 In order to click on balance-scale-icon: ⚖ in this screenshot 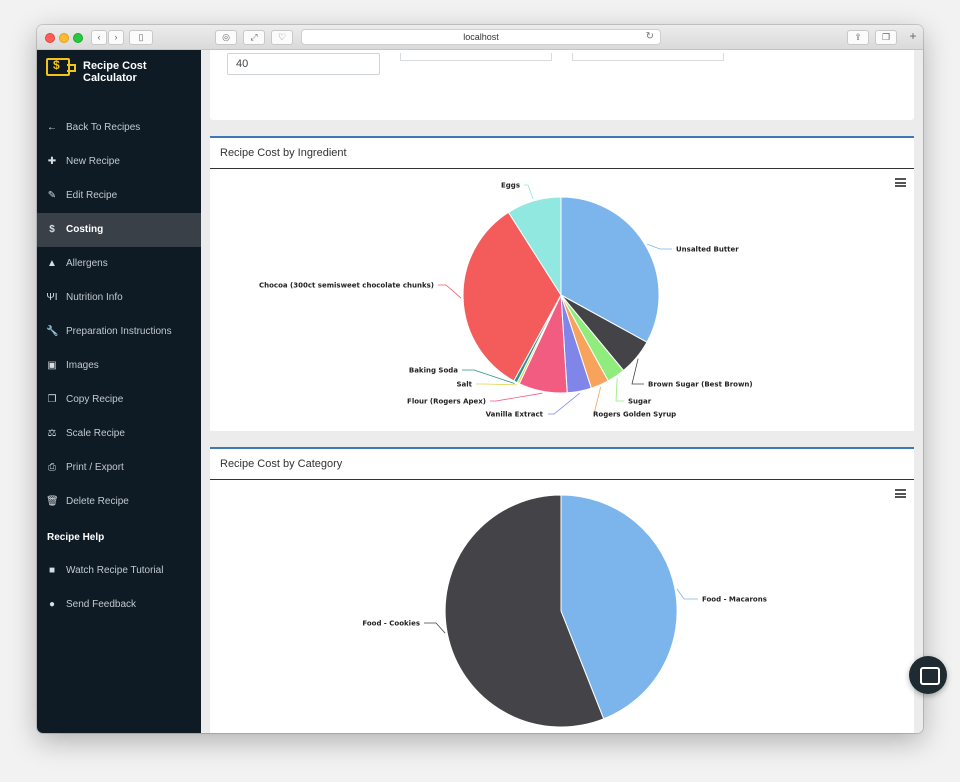, I will do `click(52, 433)`.